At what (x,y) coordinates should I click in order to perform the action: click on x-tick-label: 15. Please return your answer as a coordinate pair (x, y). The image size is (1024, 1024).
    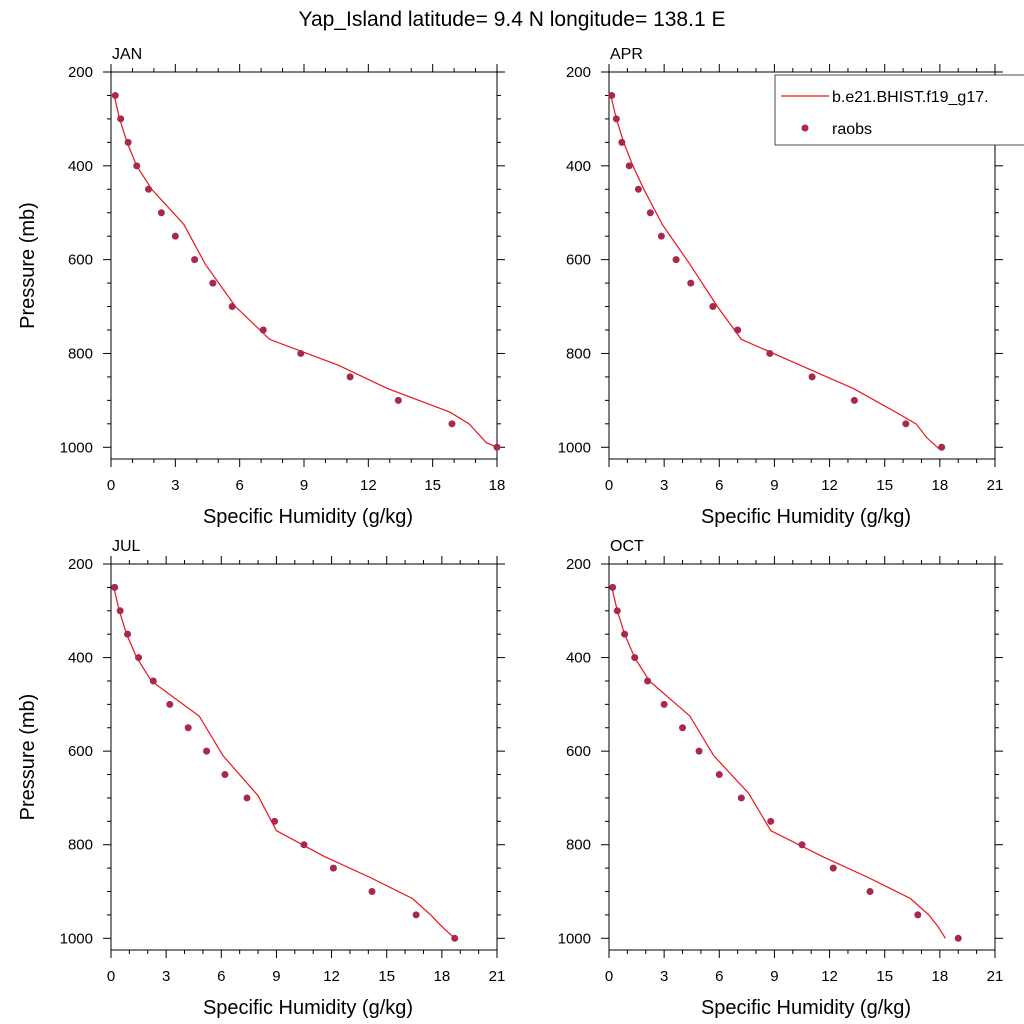
    Looking at the image, I should click on (432, 485).